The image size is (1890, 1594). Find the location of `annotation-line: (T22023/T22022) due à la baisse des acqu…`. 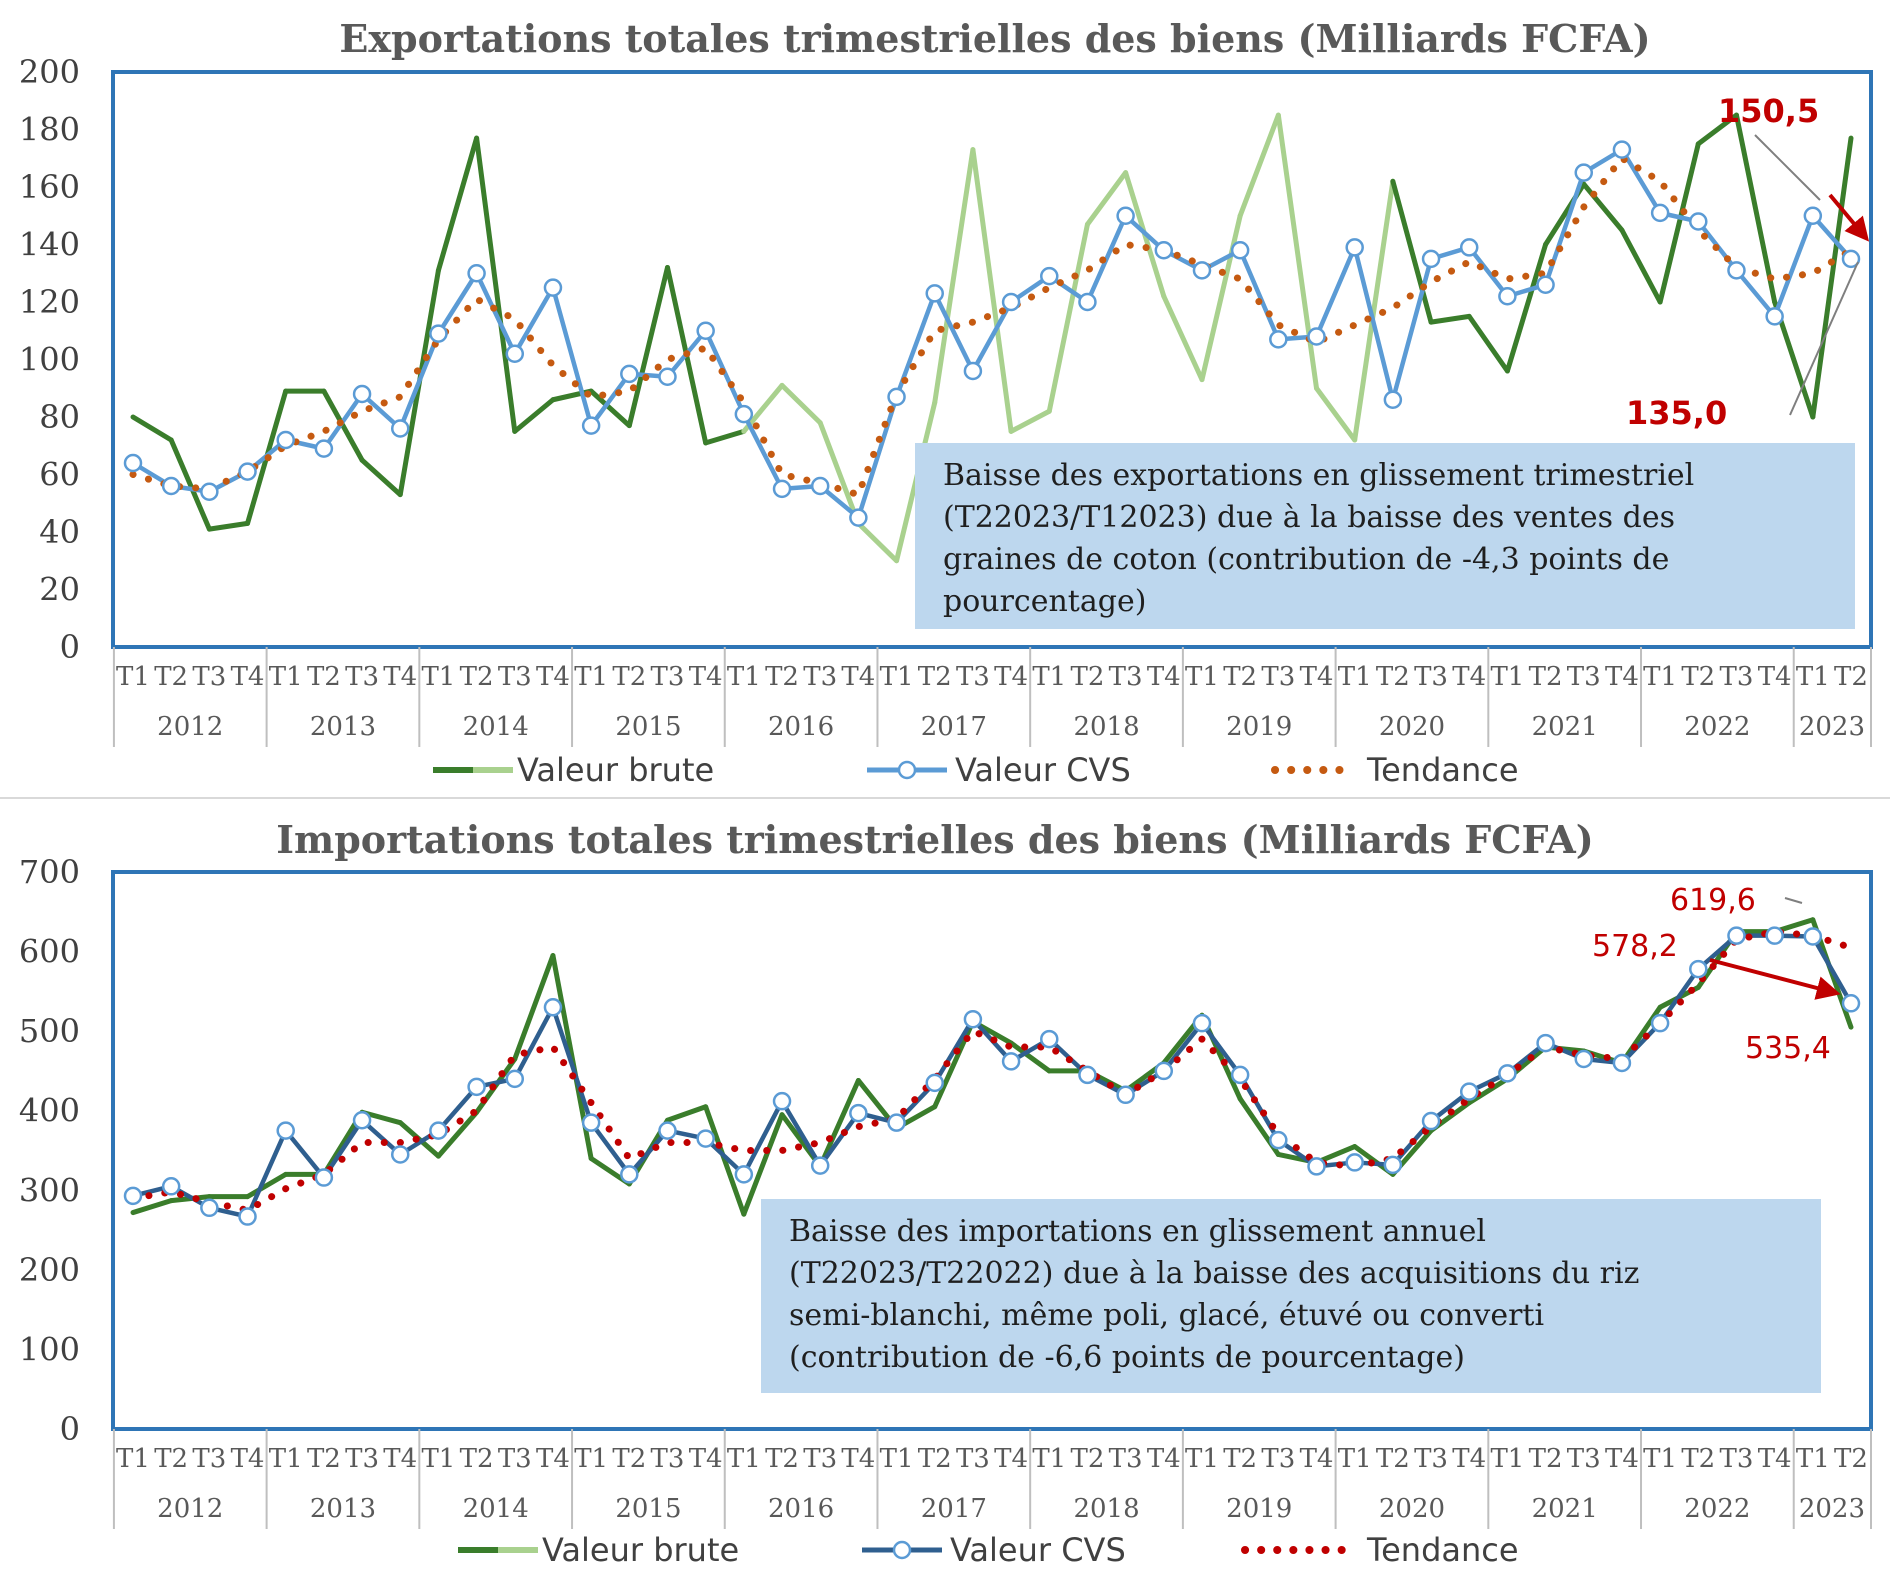

annotation-line: (T22023/T22022) due à la baisse des acqu… is located at coordinates (1214, 1273).